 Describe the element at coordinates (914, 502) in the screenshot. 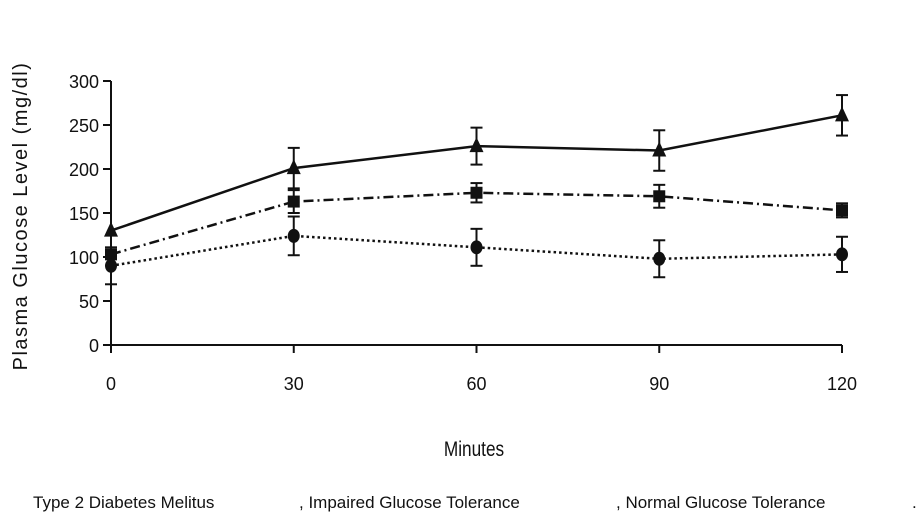

I see `legend-end-period: .` at that location.